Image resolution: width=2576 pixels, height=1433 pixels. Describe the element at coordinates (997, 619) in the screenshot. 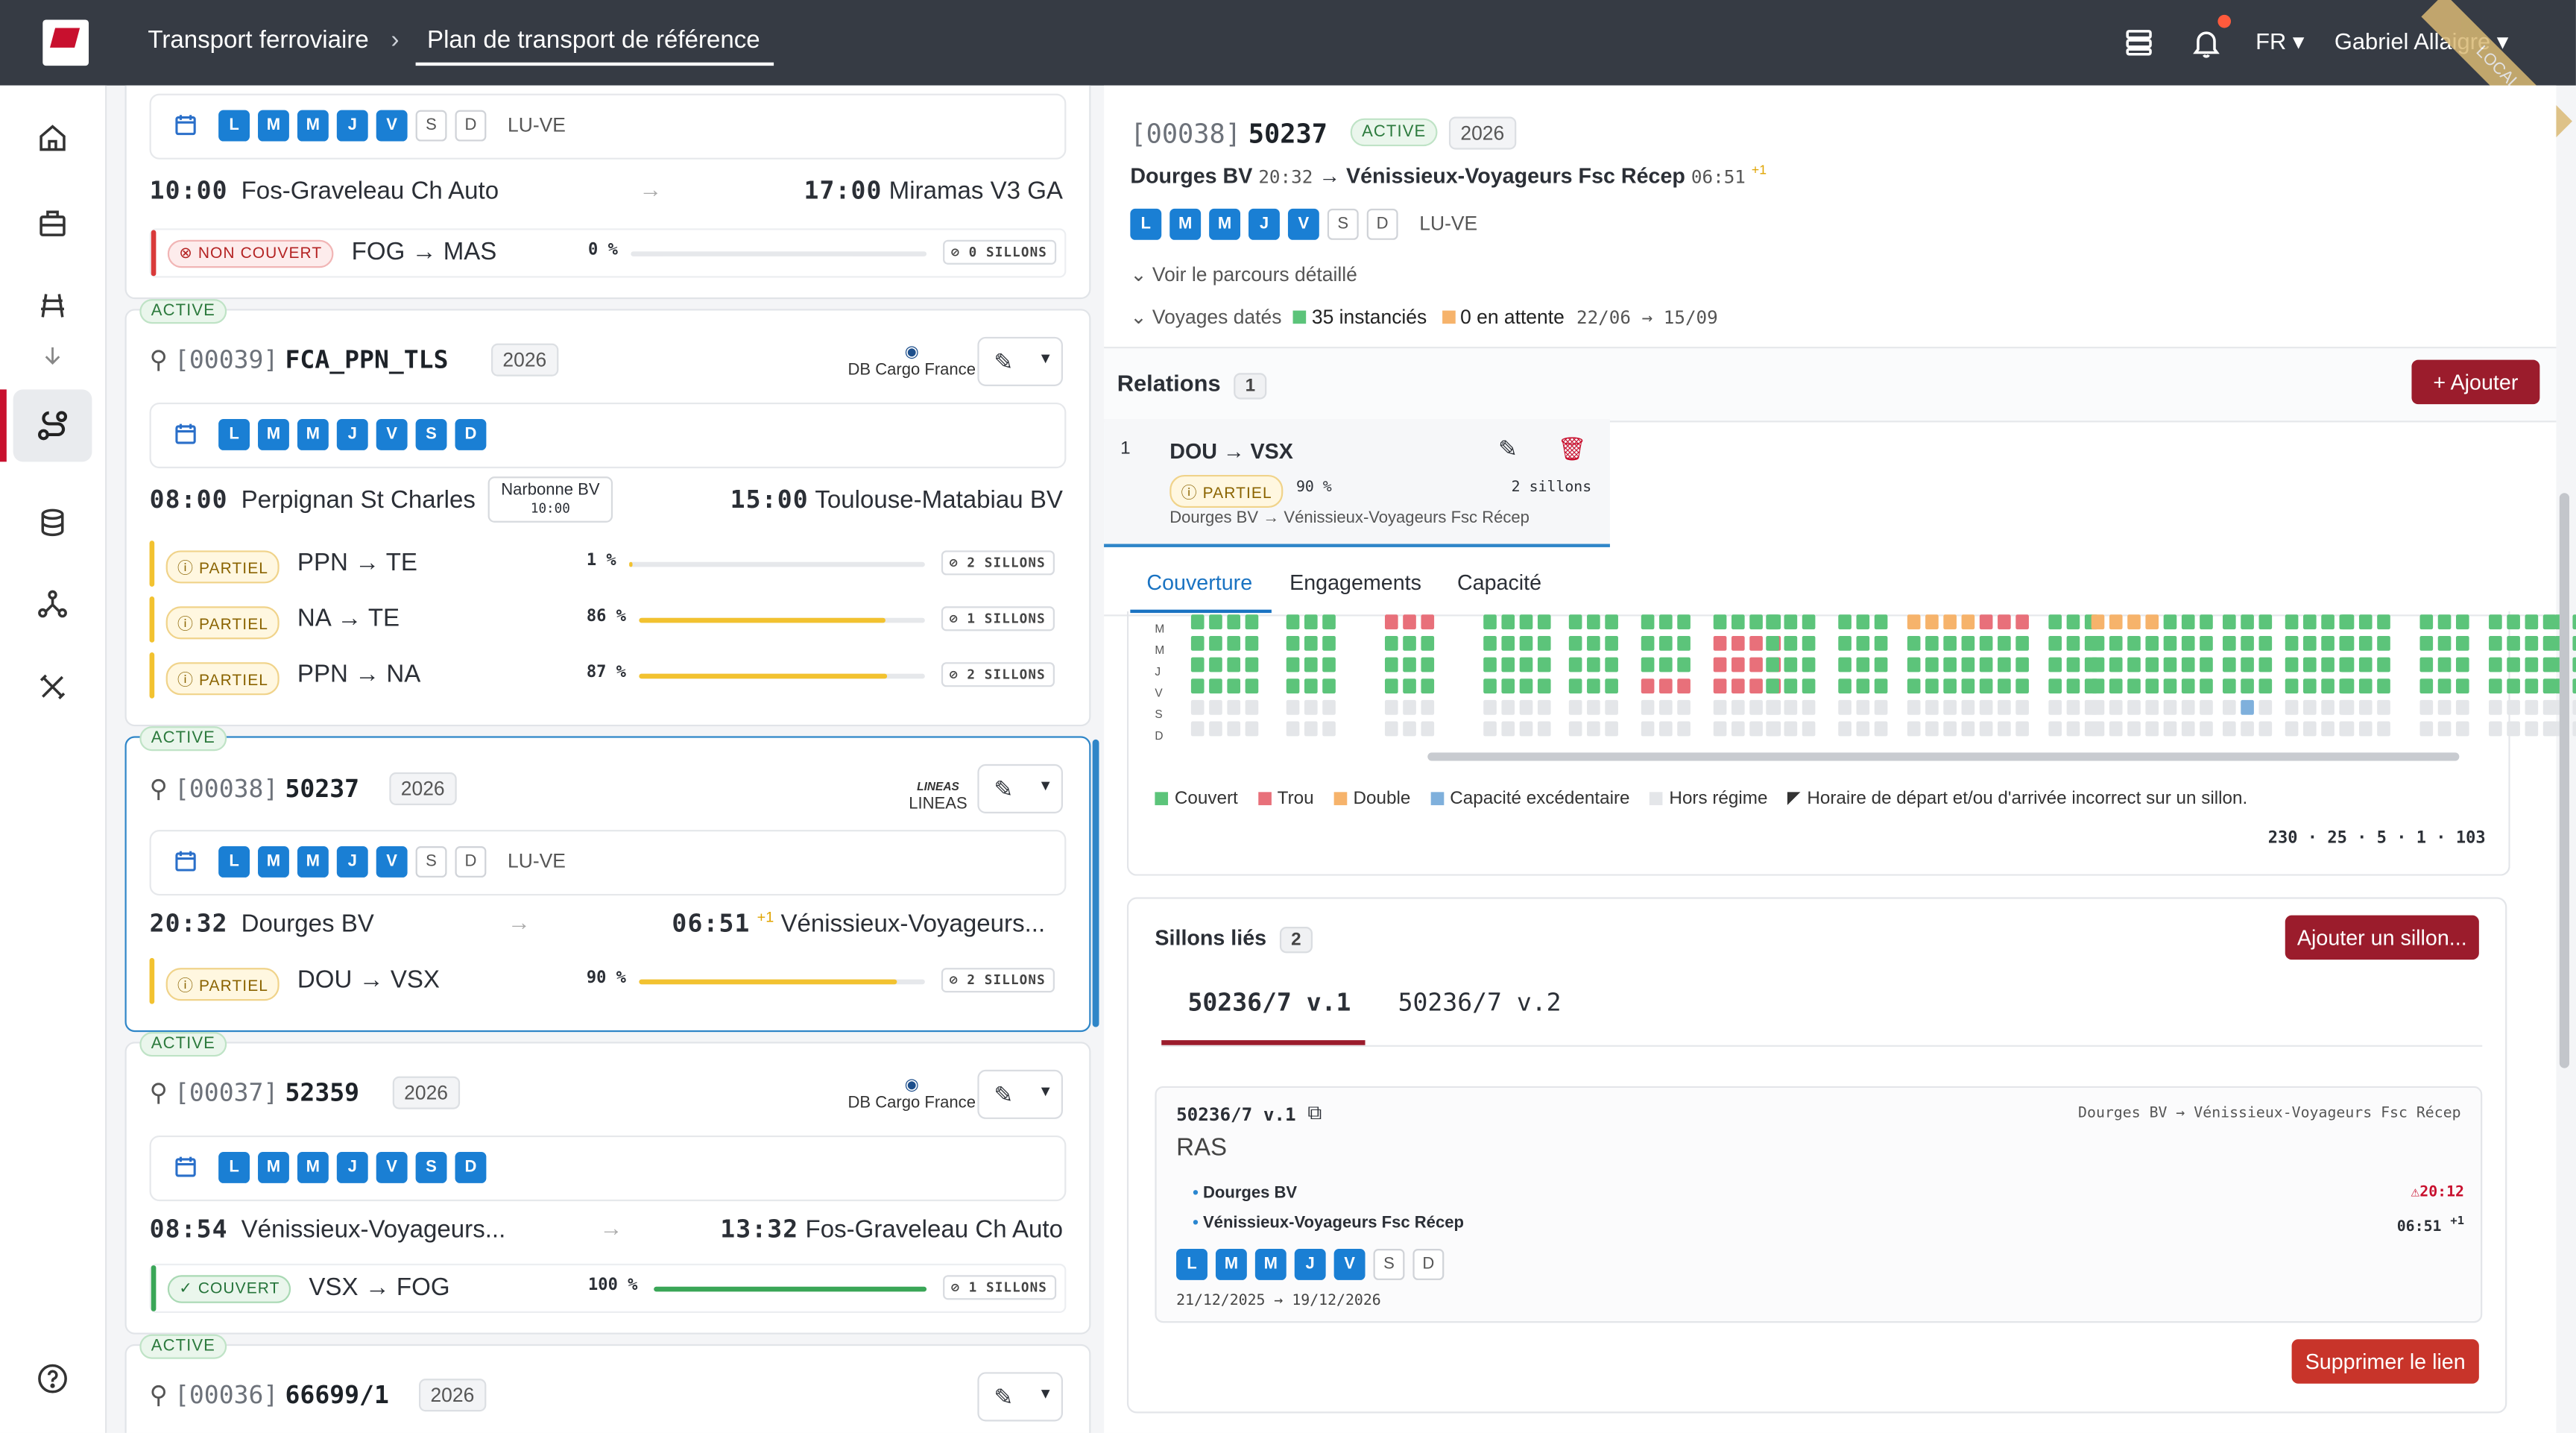

I see `sillons-count: ⊘ 1 SILLONS` at that location.